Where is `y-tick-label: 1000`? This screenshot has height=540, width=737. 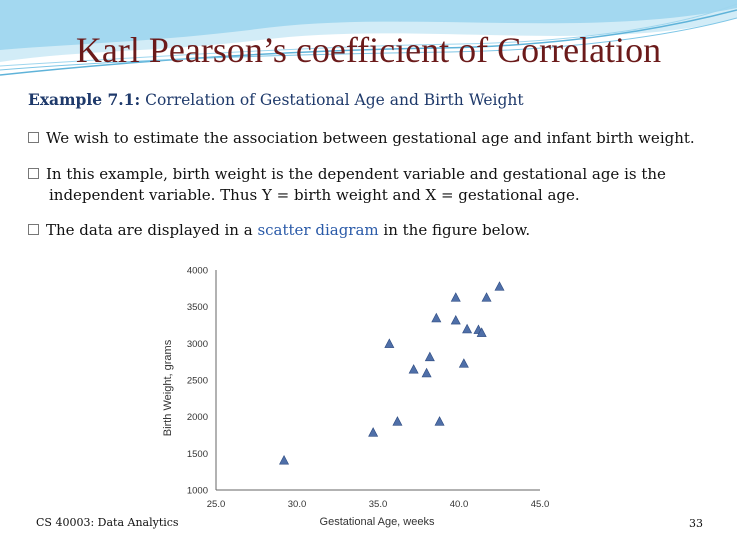
y-tick-label: 1000 is located at coordinates (197, 491).